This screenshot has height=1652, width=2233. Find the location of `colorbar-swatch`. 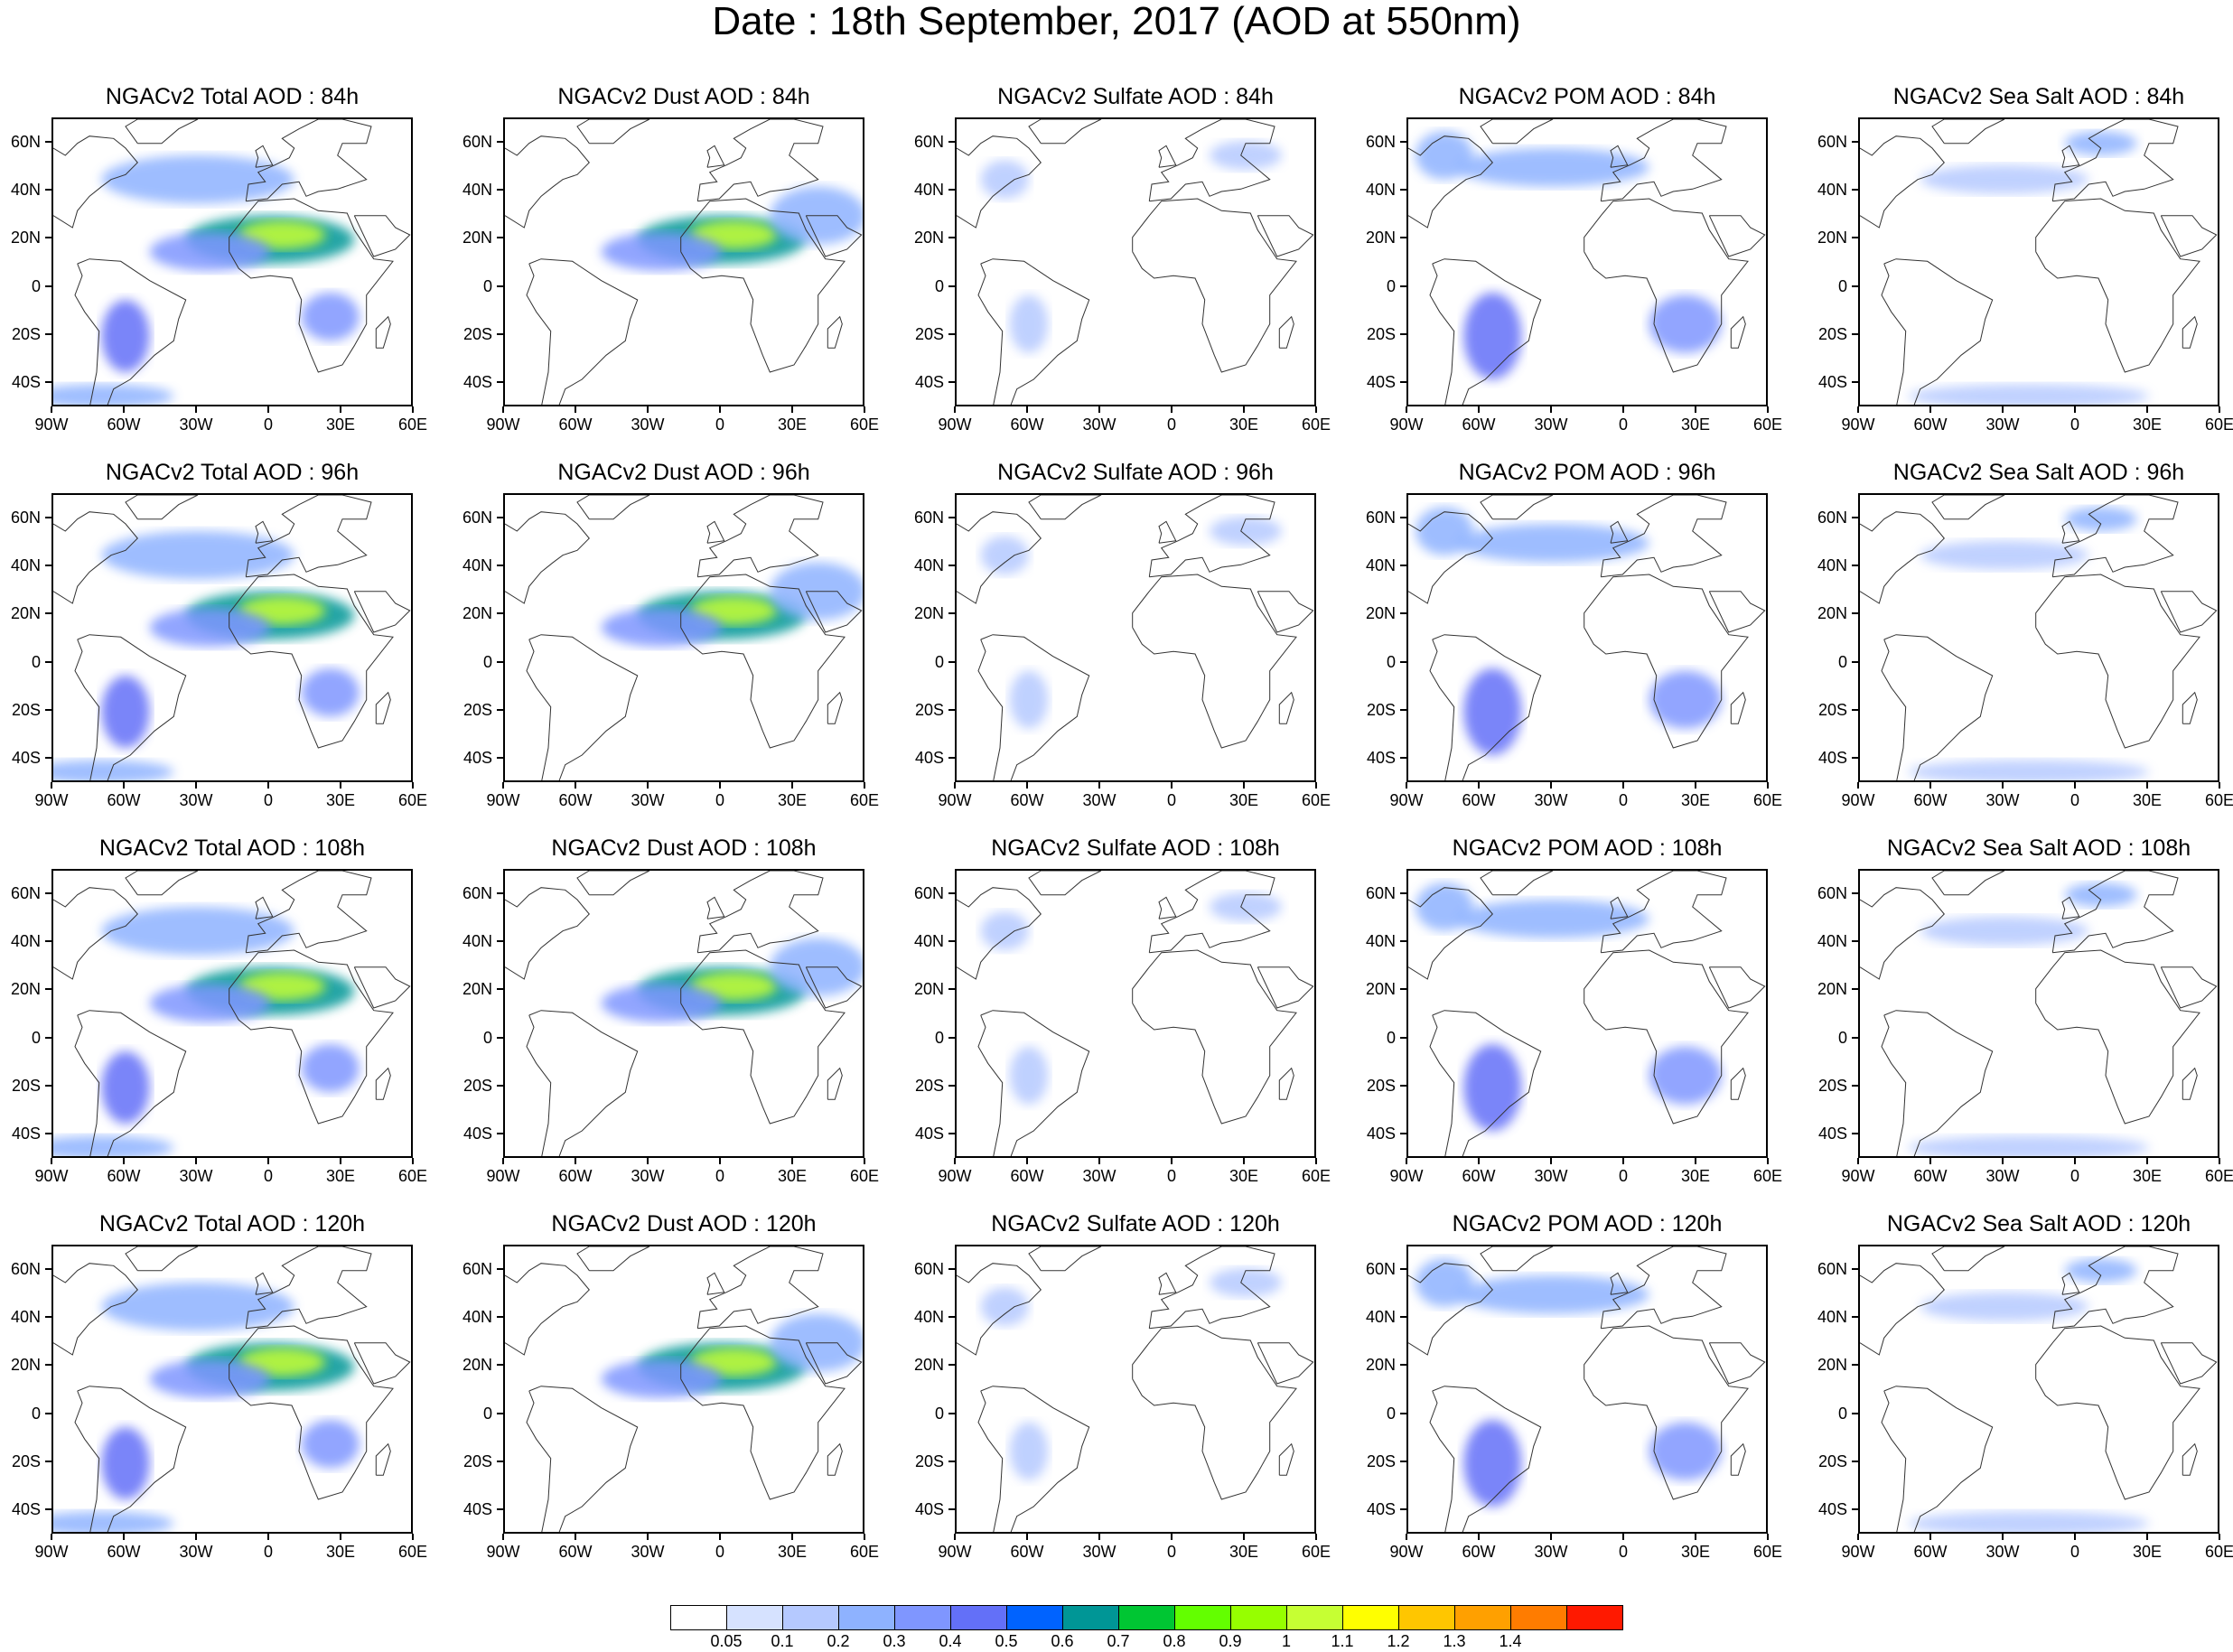

colorbar-swatch is located at coordinates (1370, 1617).